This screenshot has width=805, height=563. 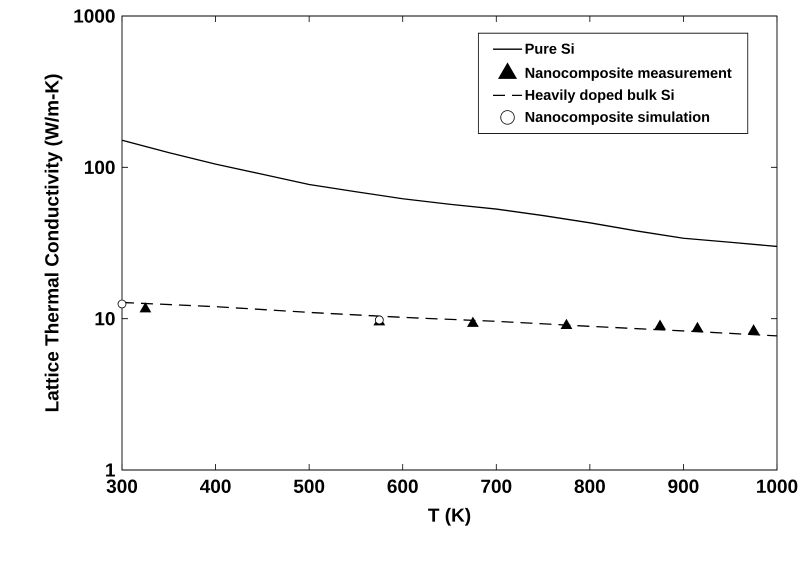 What do you see at coordinates (629, 74) in the screenshot?
I see `legend-label: Nanocomposite measurement` at bounding box center [629, 74].